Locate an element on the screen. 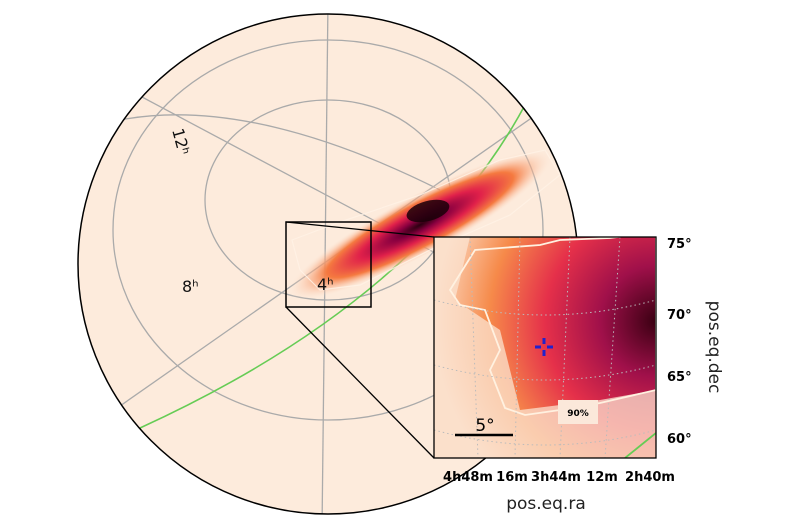 The image size is (800, 530). x-tick-label: 4h48m is located at coordinates (468, 477).